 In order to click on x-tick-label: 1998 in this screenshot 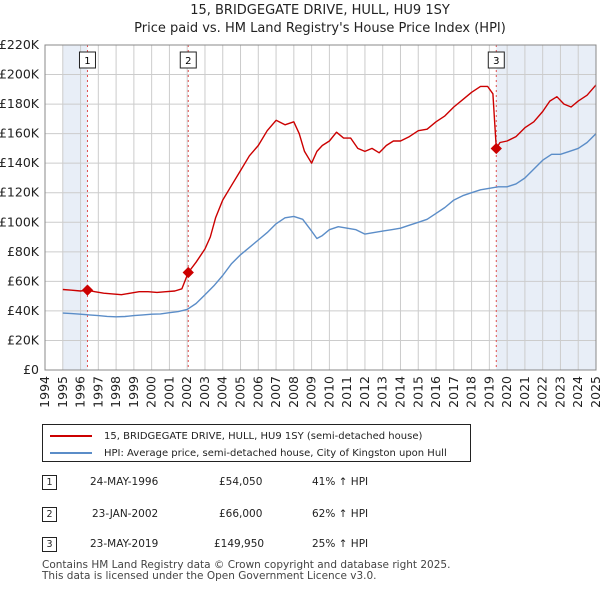, I will do `click(115, 392)`.